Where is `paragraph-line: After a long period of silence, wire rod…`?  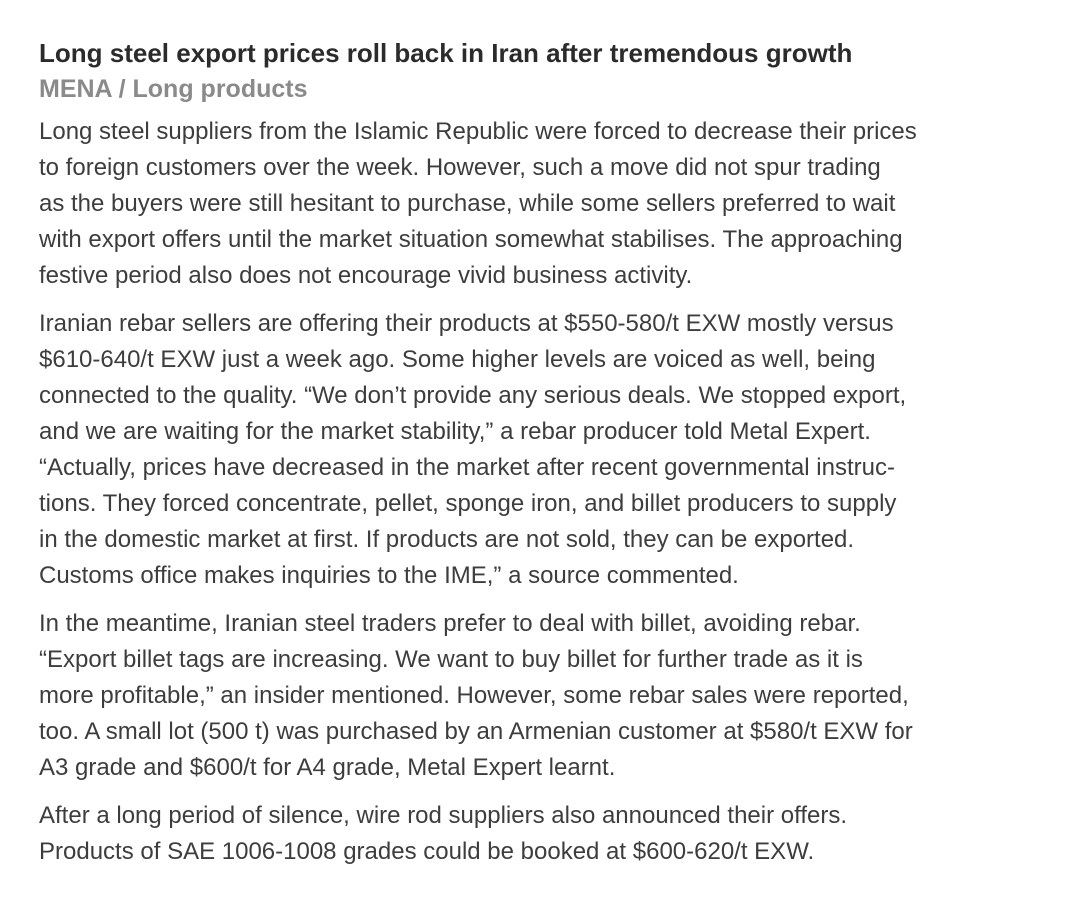
paragraph-line: After a long period of silence, wire rod… is located at coordinates (443, 815).